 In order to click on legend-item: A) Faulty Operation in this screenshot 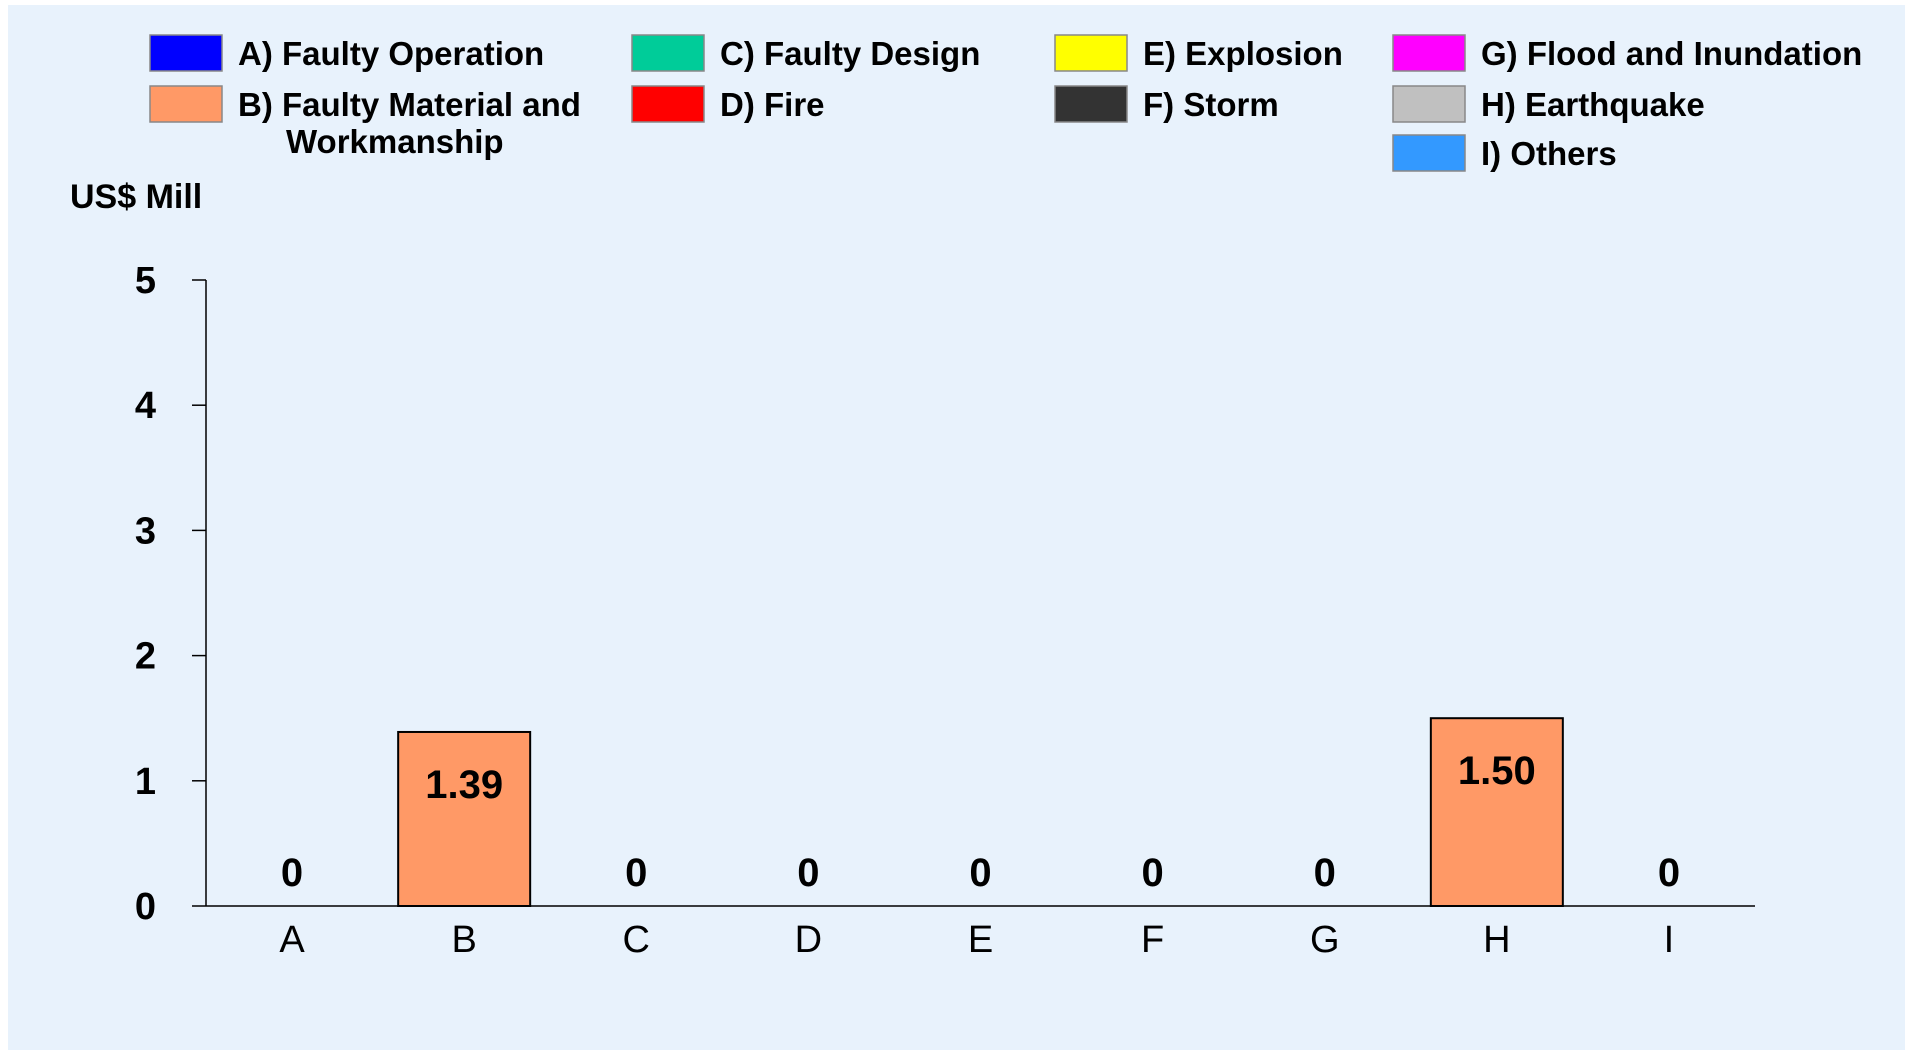, I will do `click(346, 53)`.